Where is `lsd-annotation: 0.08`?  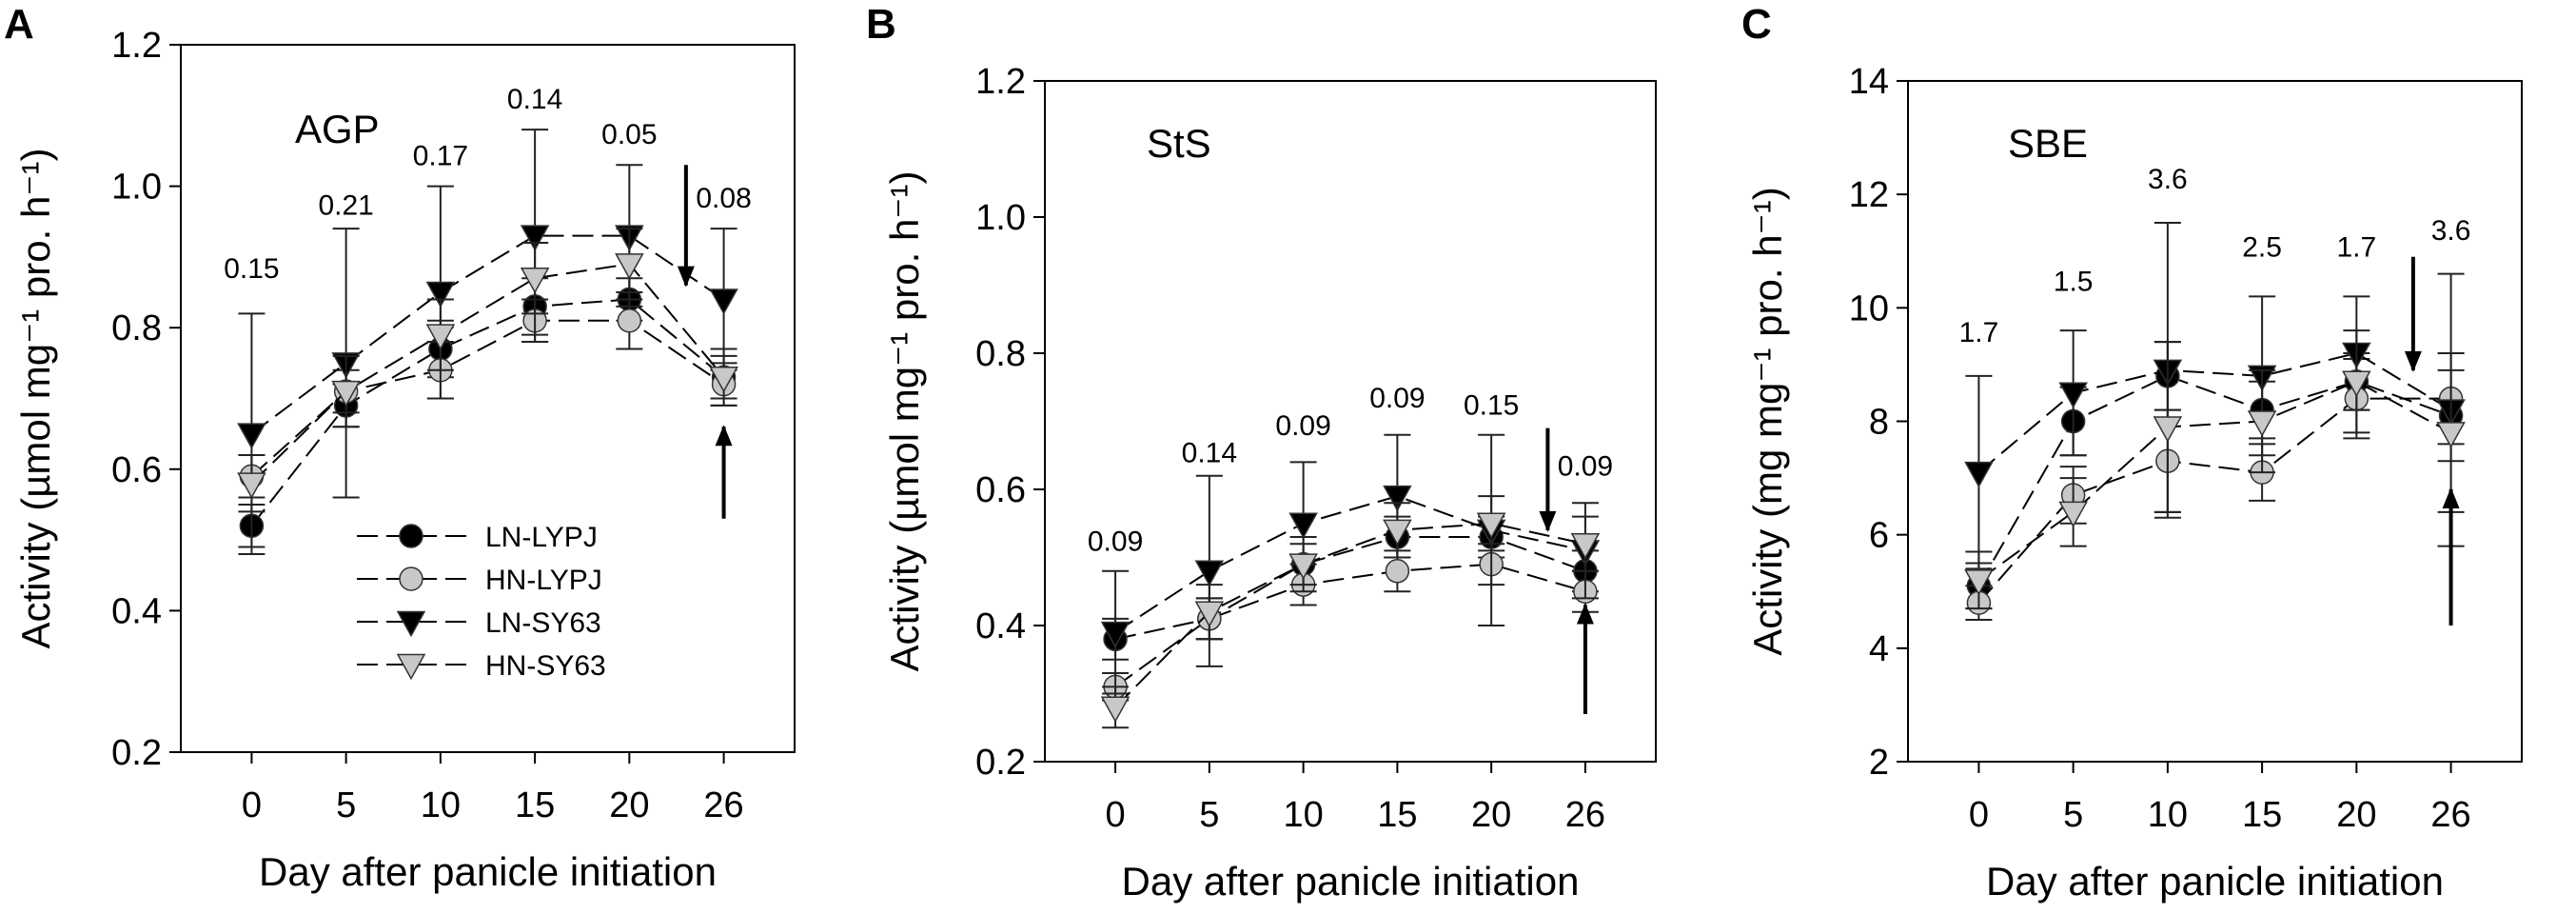 lsd-annotation: 0.08 is located at coordinates (723, 198).